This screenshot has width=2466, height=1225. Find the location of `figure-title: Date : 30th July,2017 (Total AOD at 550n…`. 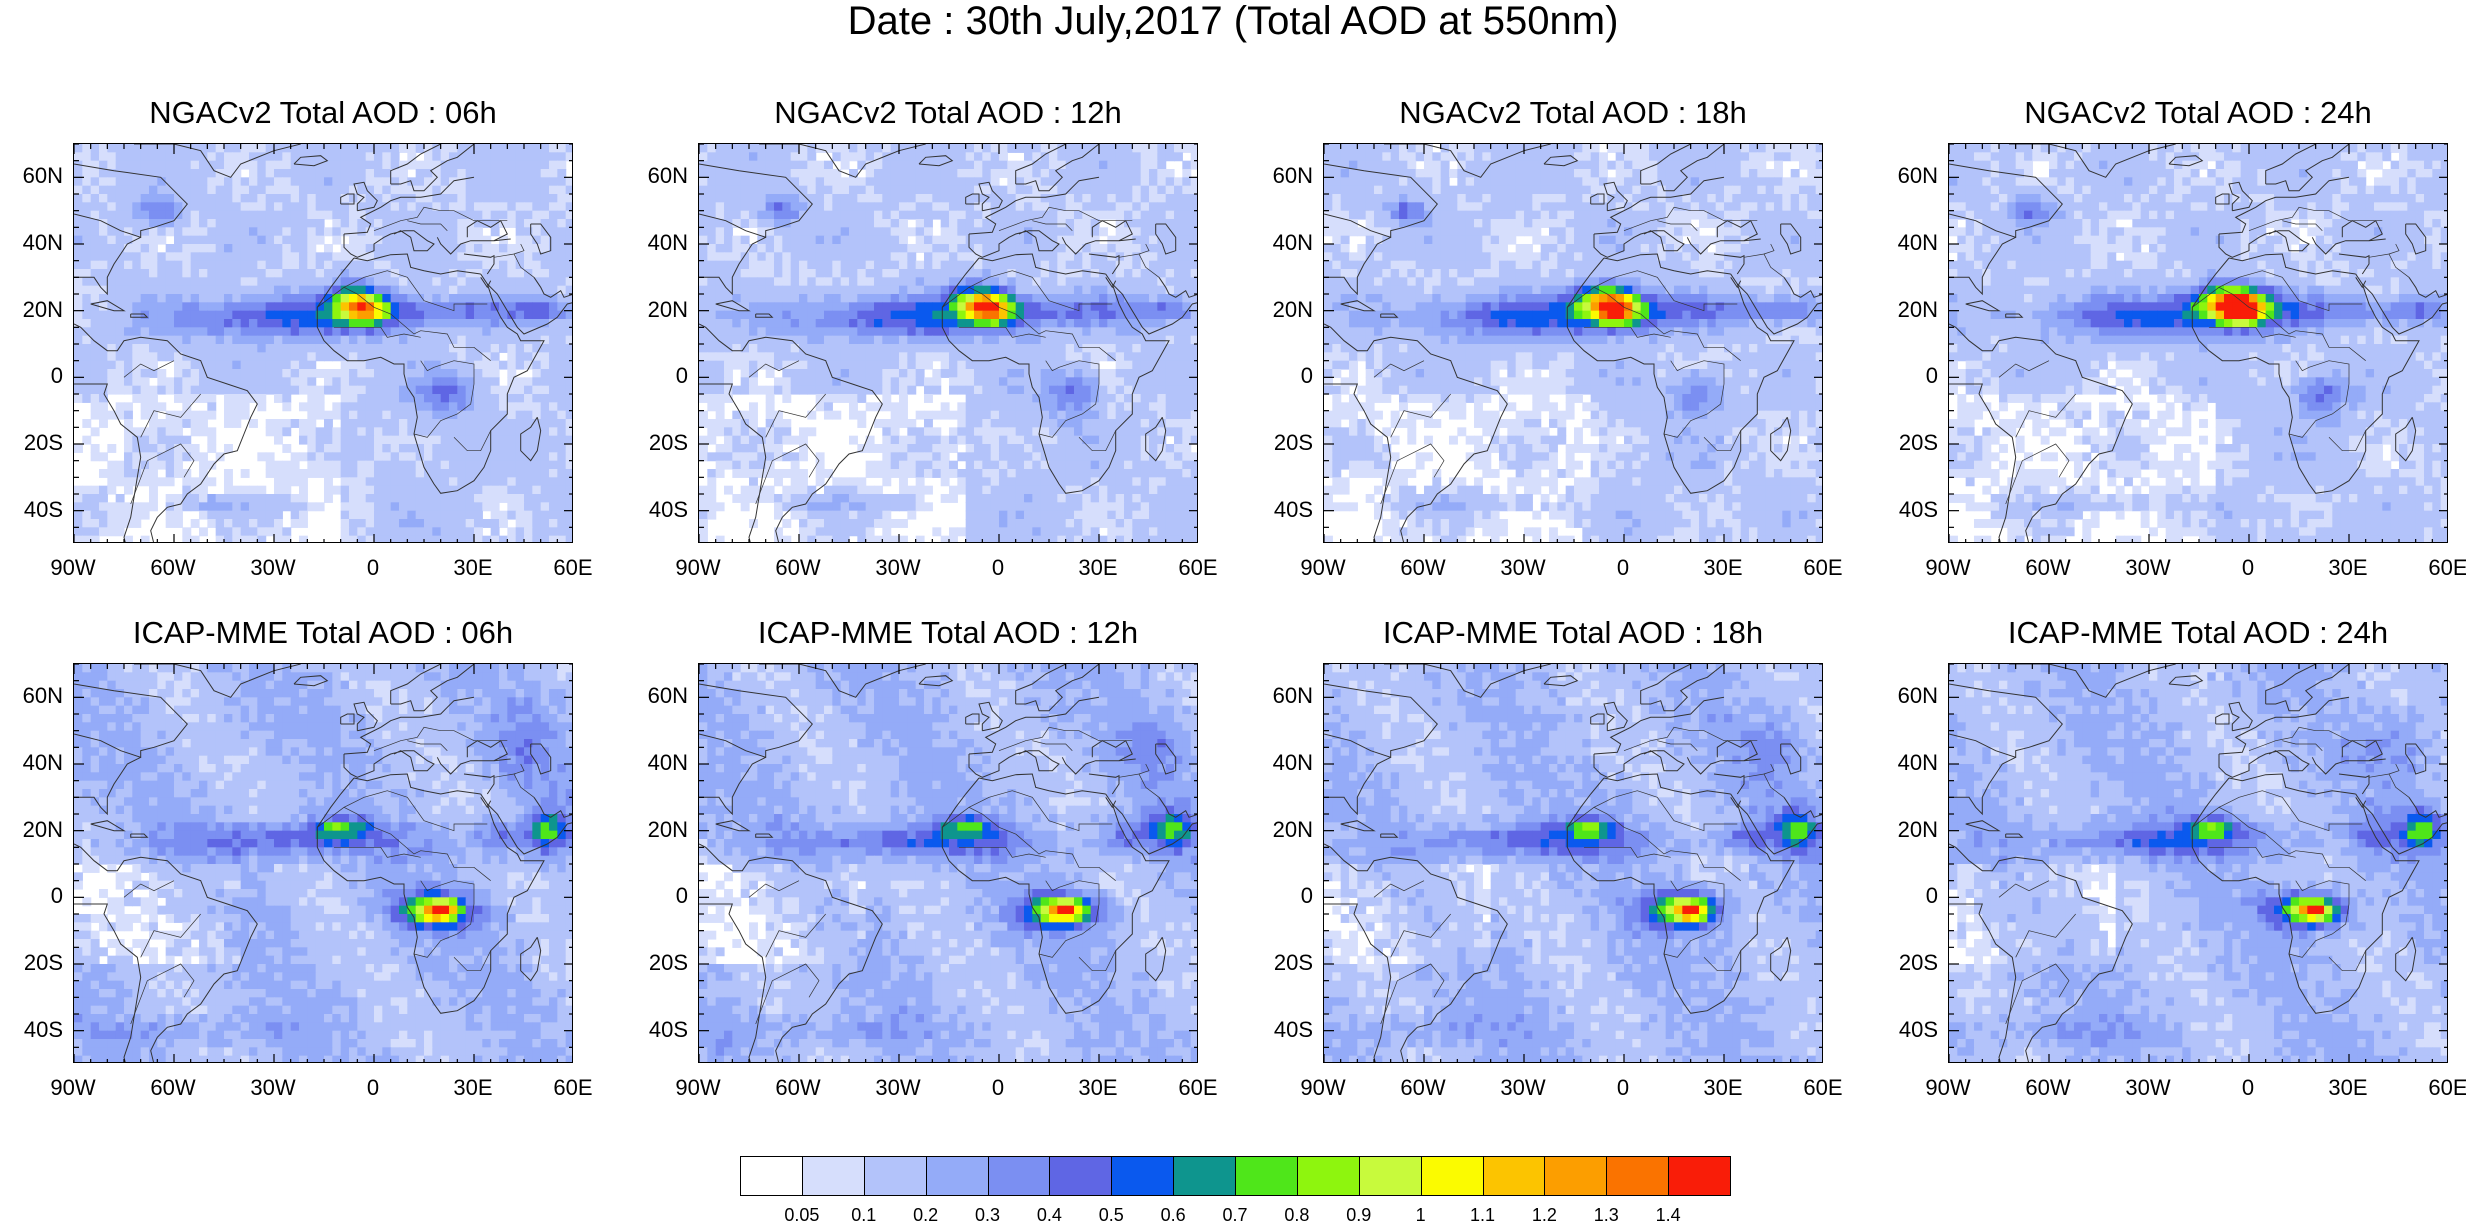

figure-title: Date : 30th July,2017 (Total AOD at 550n… is located at coordinates (1233, 21).